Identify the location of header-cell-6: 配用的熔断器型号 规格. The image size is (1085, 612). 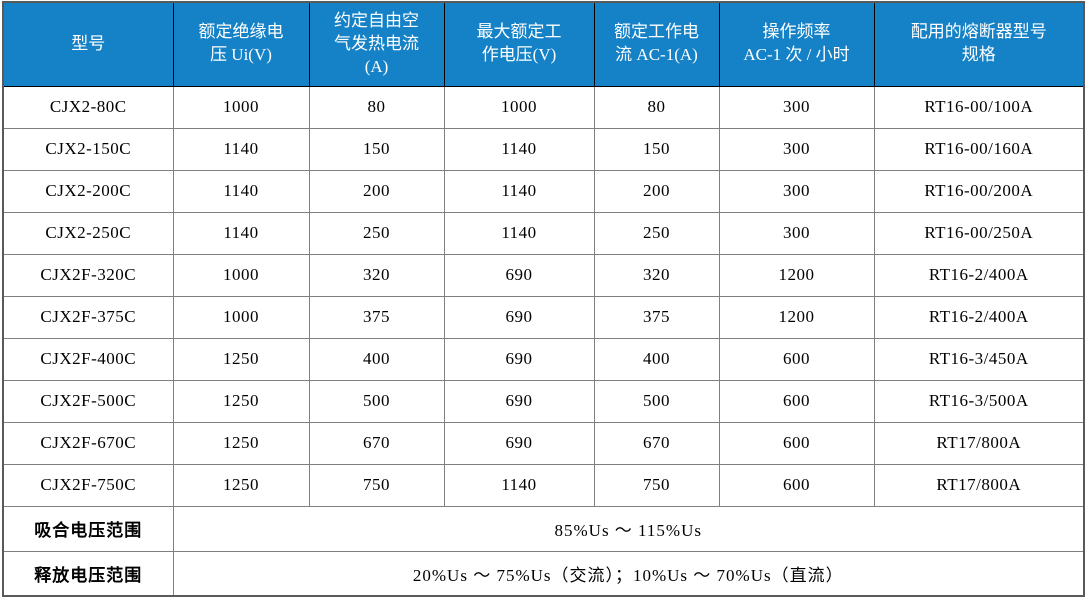
(979, 44).